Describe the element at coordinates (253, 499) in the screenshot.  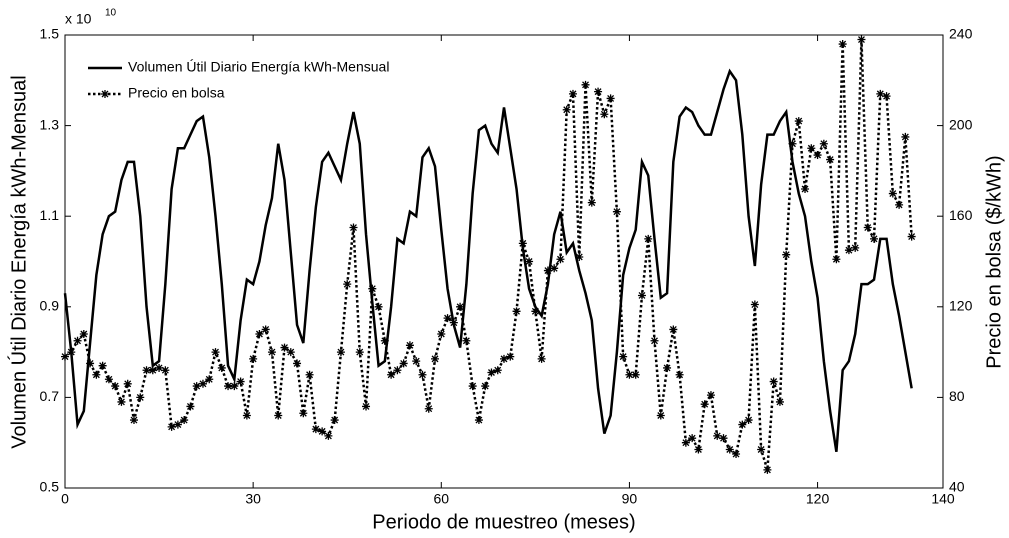
I see `x-tick-label: 30` at that location.